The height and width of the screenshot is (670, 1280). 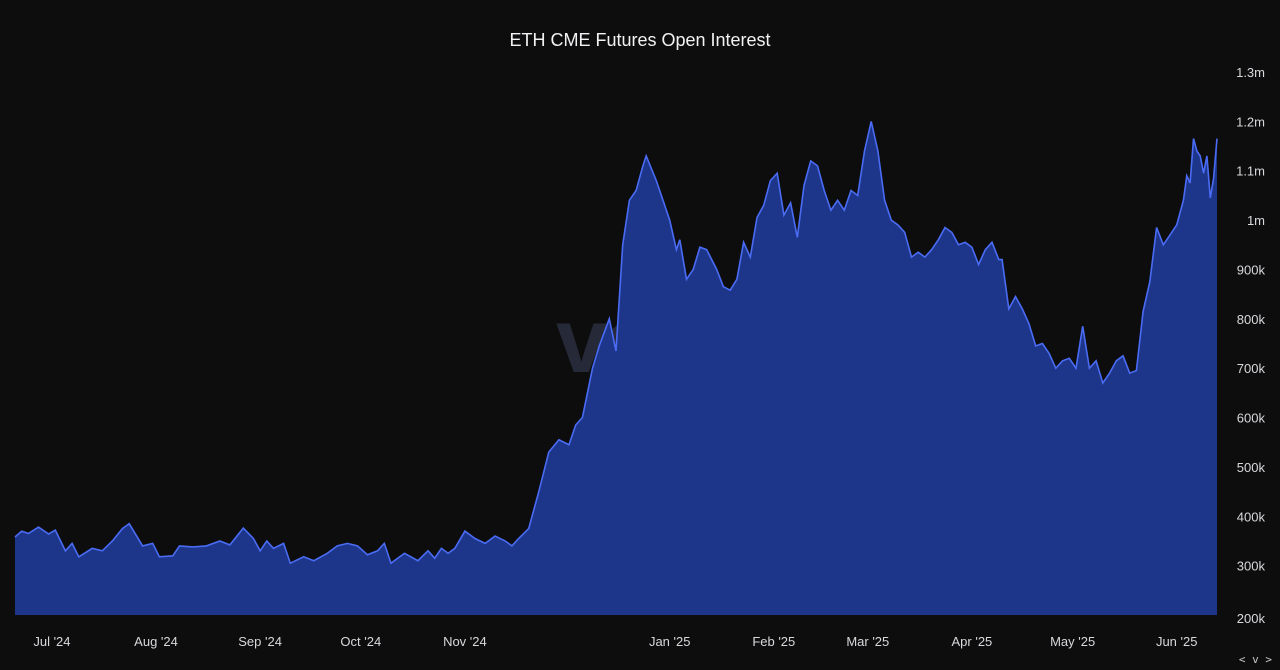 What do you see at coordinates (1251, 618) in the screenshot?
I see `y-tick-label: 200k` at bounding box center [1251, 618].